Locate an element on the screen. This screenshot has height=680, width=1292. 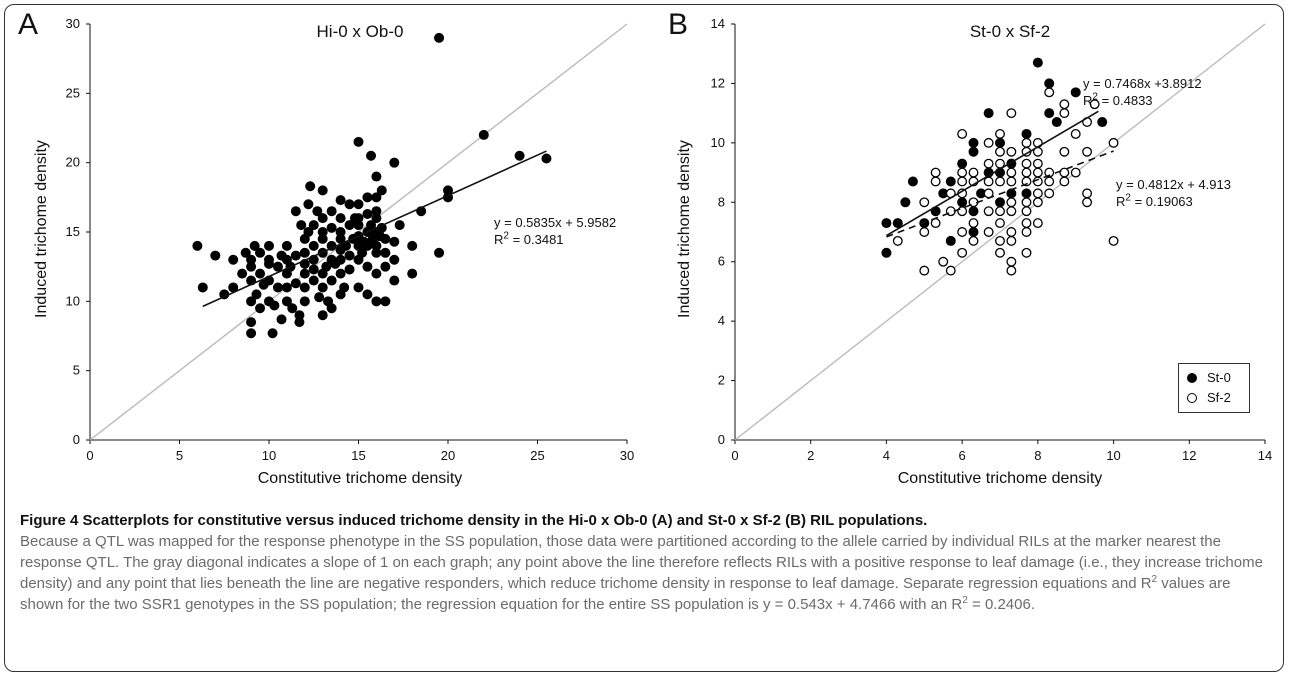
legend-filled-circle-icon is located at coordinates (1192, 377).